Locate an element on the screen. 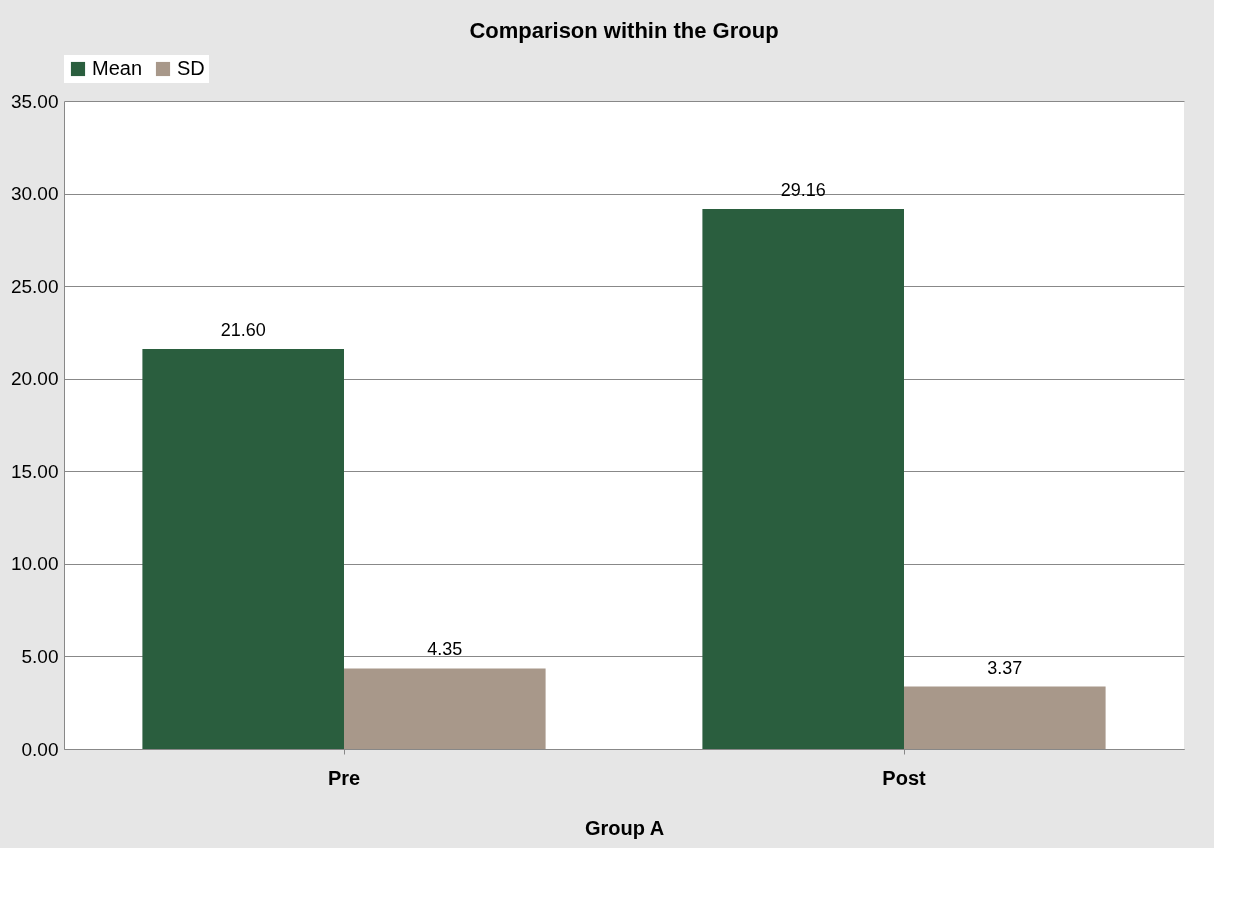  legend-label: Mean is located at coordinates (117, 68).